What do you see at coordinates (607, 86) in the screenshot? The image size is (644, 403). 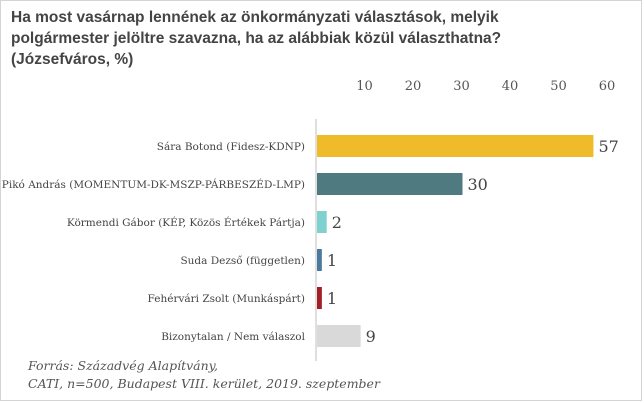 I see `x-tick-label: 60` at bounding box center [607, 86].